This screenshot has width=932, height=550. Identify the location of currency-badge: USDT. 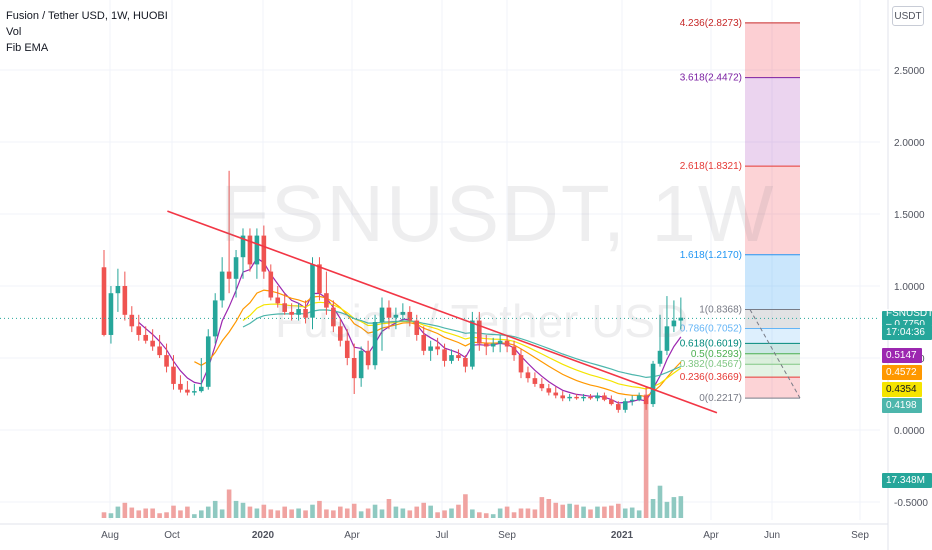
(908, 16).